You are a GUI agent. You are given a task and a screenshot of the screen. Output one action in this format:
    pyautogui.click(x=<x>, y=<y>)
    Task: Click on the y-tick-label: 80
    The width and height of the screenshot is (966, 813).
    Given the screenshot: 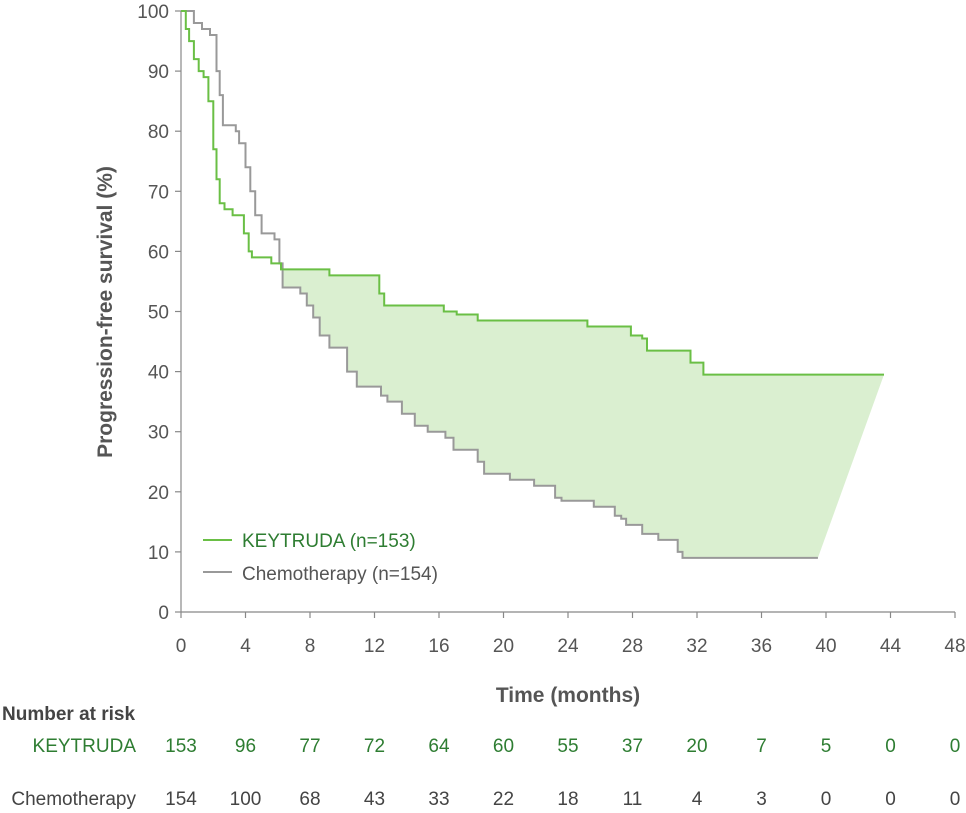 What is the action you would take?
    pyautogui.click(x=158, y=132)
    